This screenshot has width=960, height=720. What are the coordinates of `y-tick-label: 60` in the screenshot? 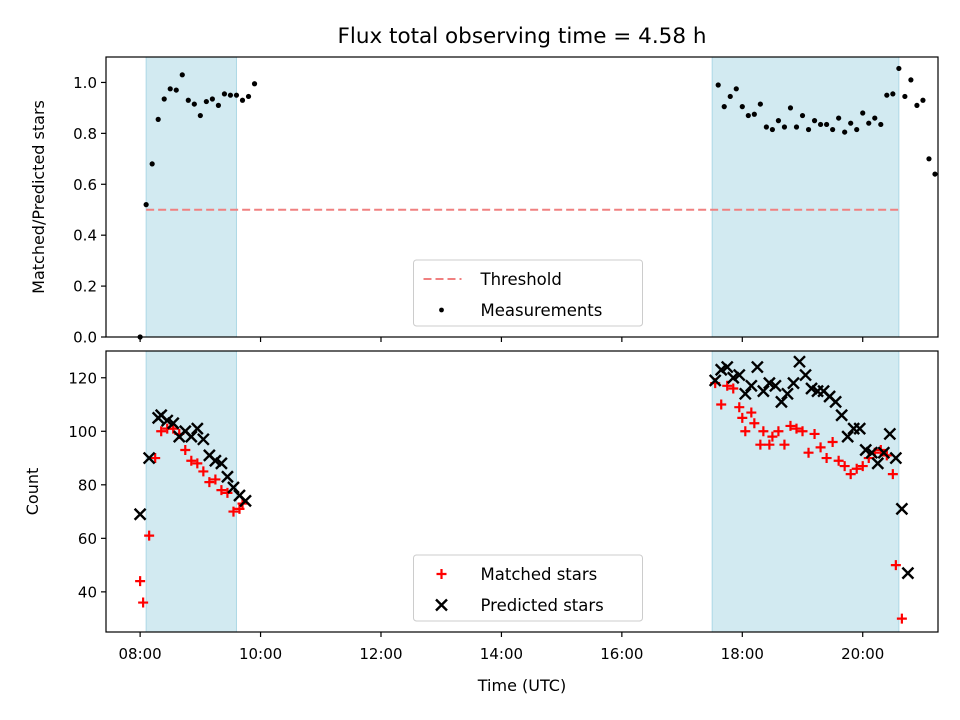 It's located at (87, 539).